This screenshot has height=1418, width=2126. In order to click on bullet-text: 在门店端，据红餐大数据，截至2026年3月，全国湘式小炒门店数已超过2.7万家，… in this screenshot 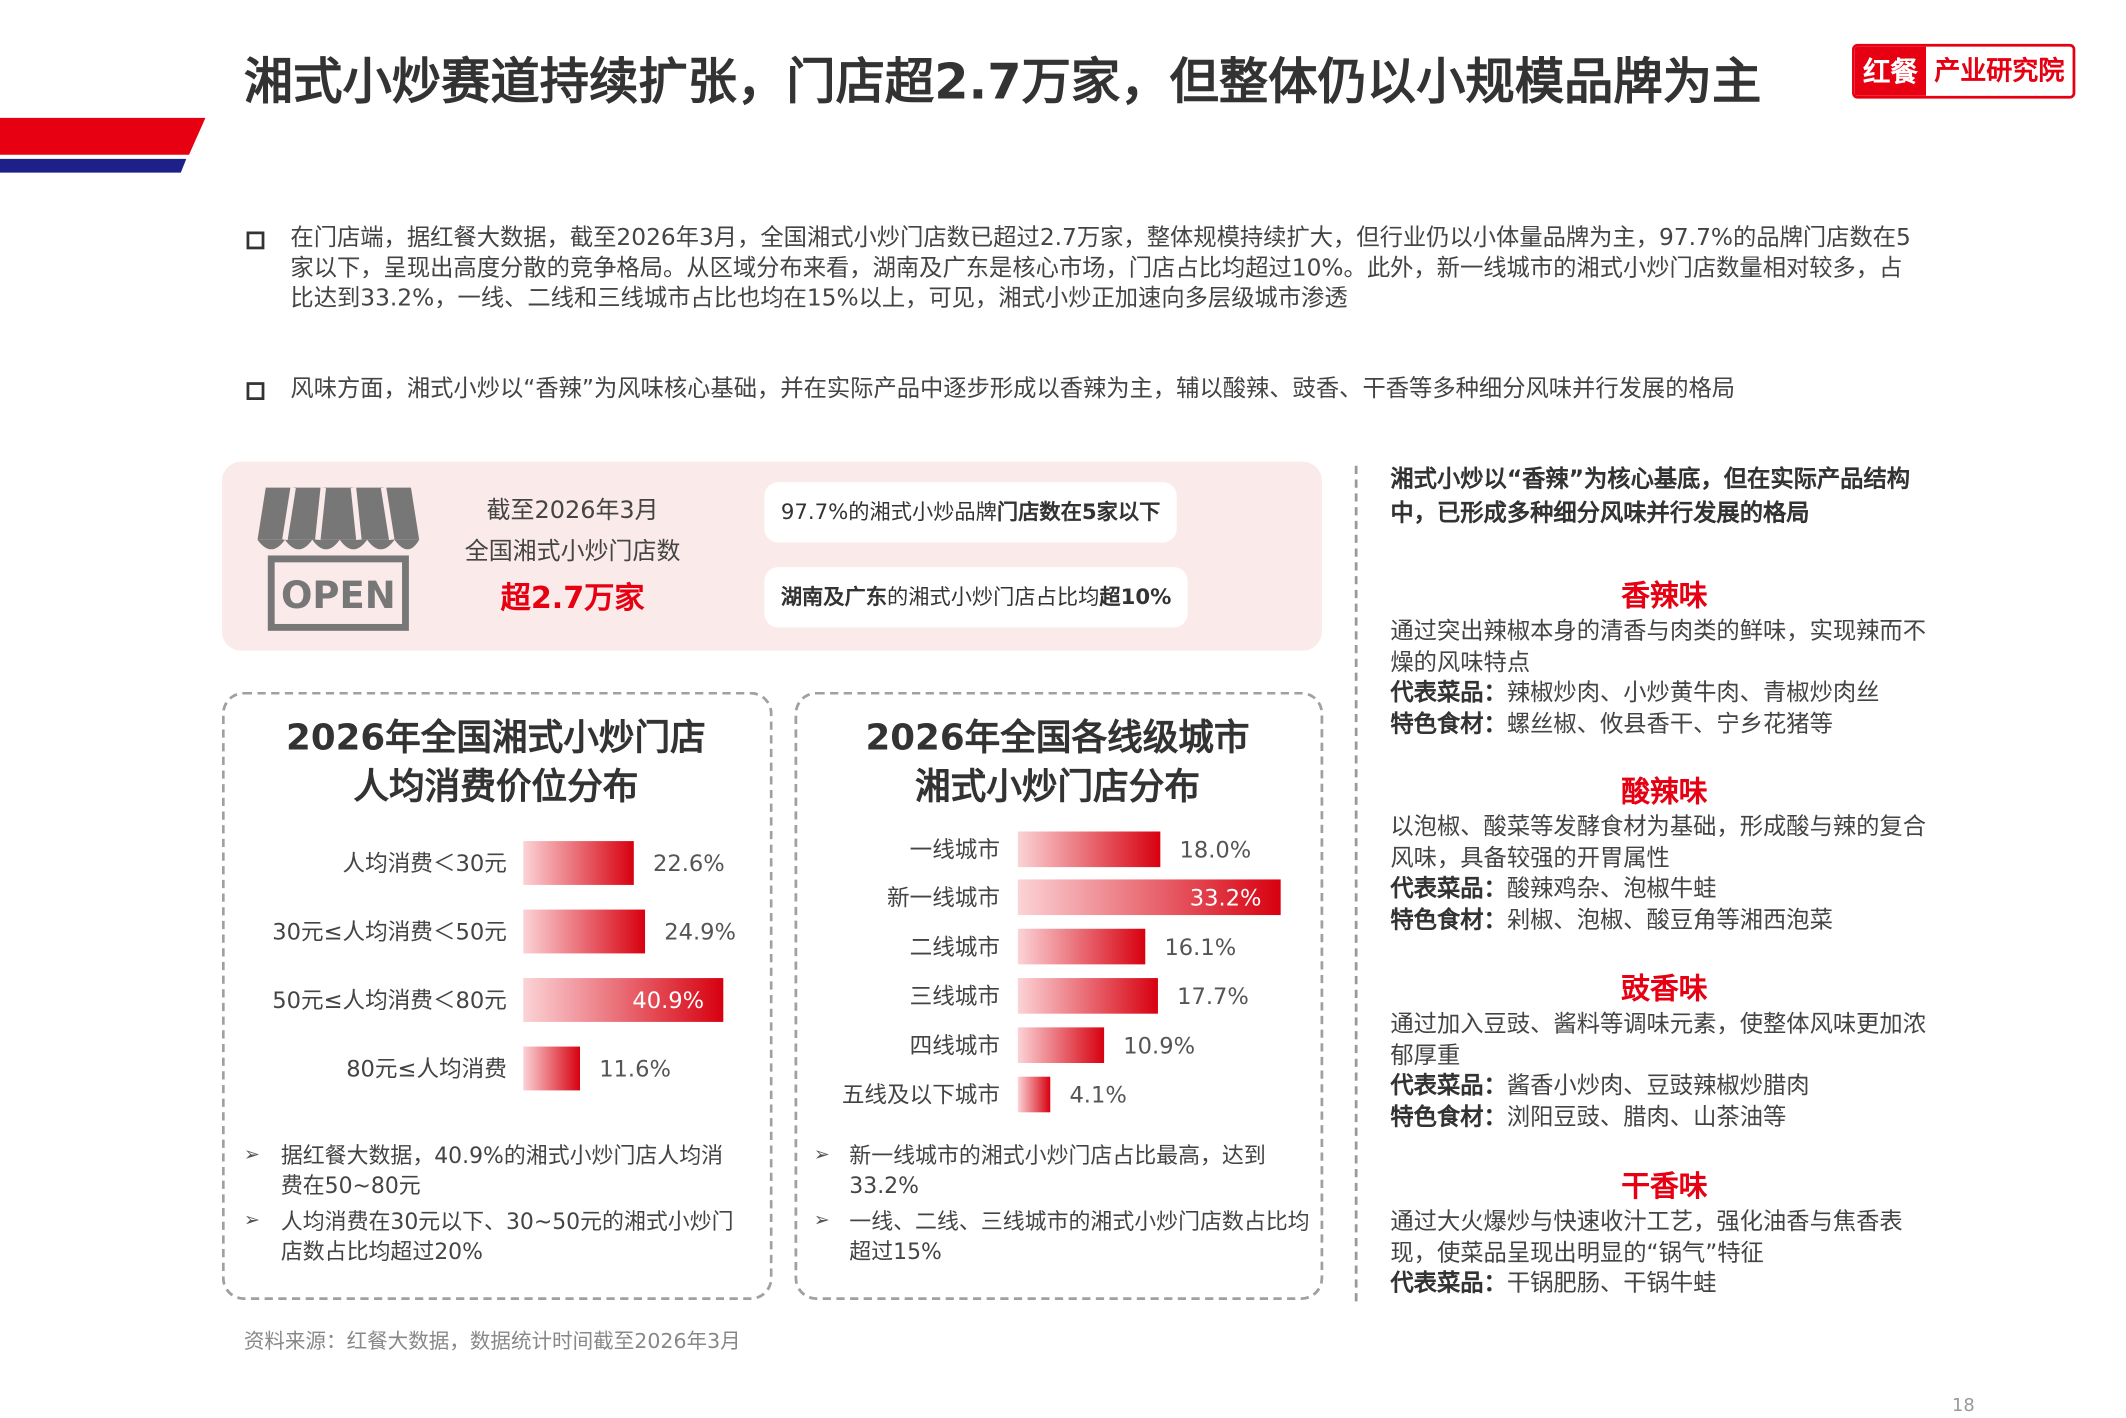, I will do `click(1100, 268)`.